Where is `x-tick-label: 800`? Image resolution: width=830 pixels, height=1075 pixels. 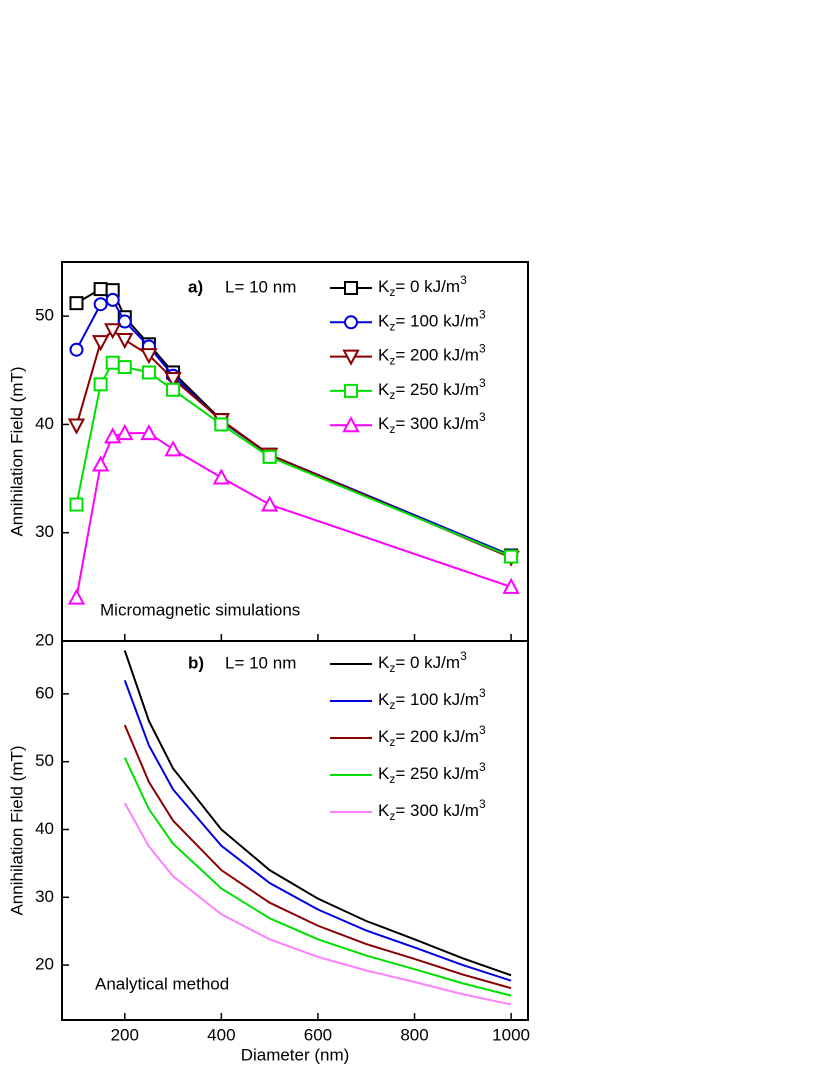 x-tick-label: 800 is located at coordinates (414, 1034).